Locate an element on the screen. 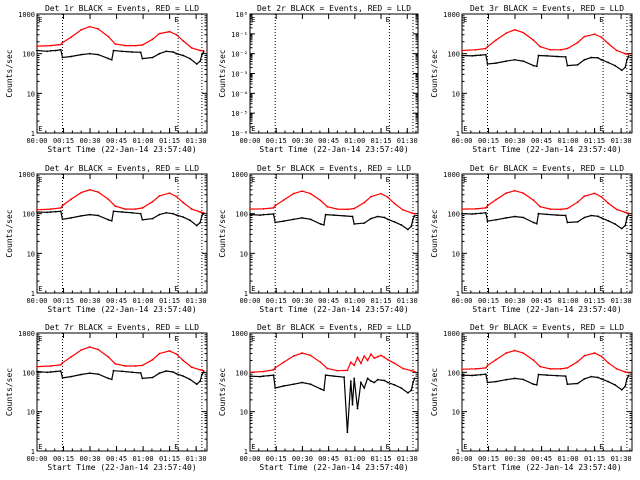  series-line-black-events is located at coordinates (545, 221).